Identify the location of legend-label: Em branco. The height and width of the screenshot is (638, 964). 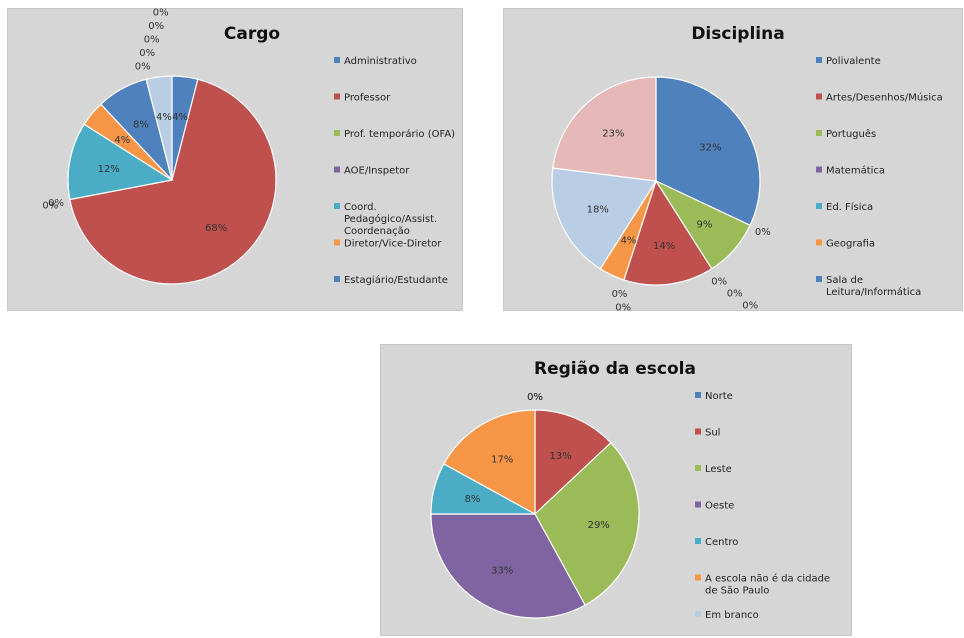
(732, 615).